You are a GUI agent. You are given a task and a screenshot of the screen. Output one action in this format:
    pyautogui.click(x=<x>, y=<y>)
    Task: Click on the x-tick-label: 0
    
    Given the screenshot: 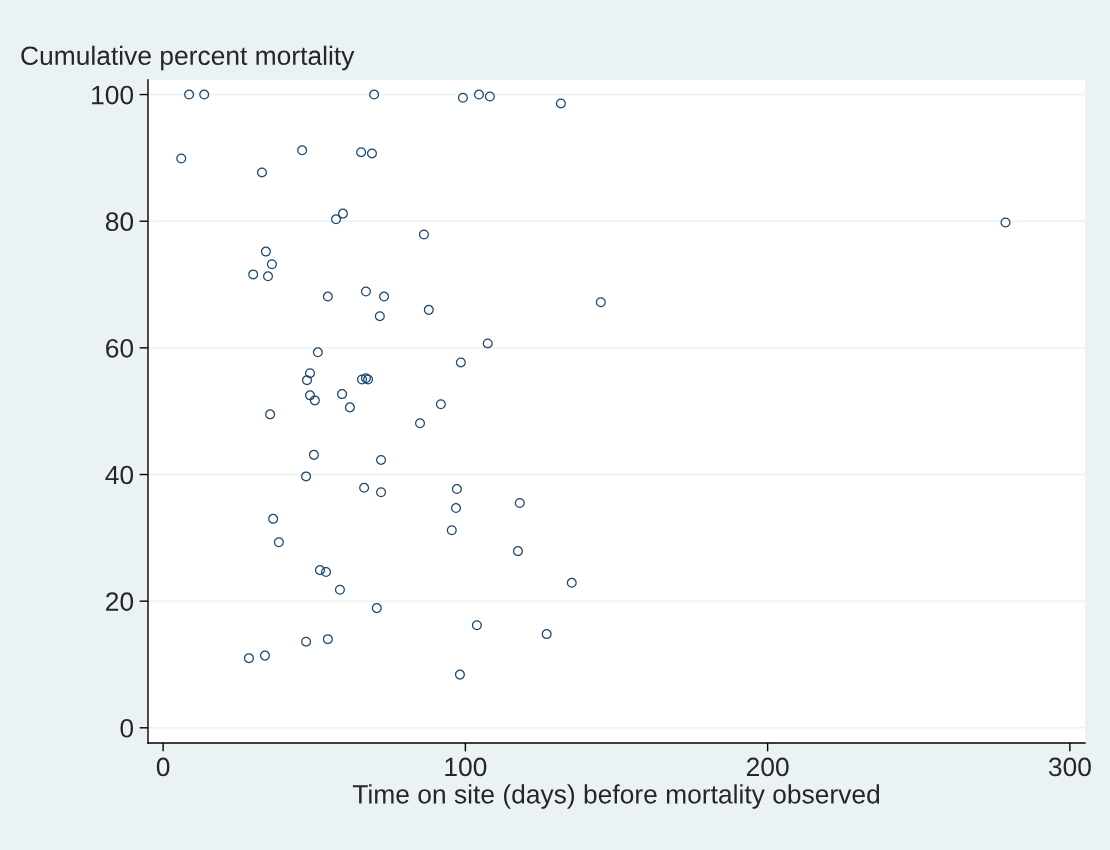 What is the action you would take?
    pyautogui.click(x=163, y=767)
    